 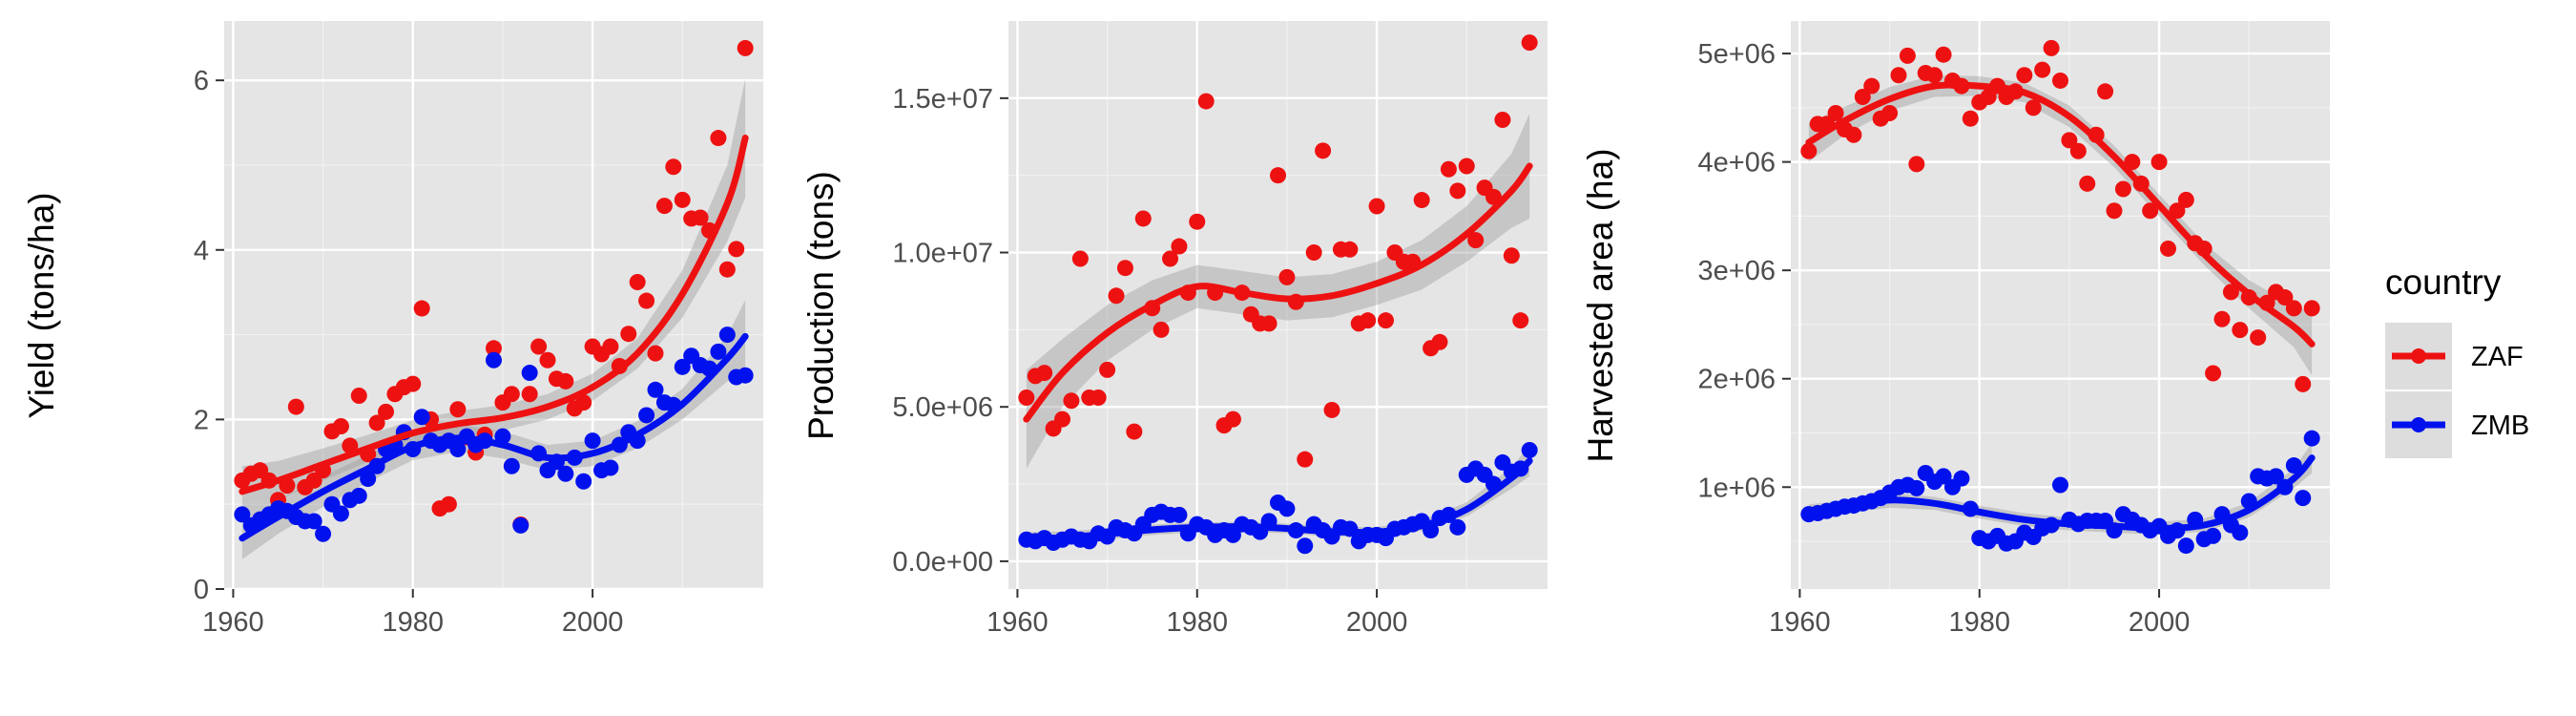 I want to click on legend-label-zmb: ZMB, so click(x=2500, y=426).